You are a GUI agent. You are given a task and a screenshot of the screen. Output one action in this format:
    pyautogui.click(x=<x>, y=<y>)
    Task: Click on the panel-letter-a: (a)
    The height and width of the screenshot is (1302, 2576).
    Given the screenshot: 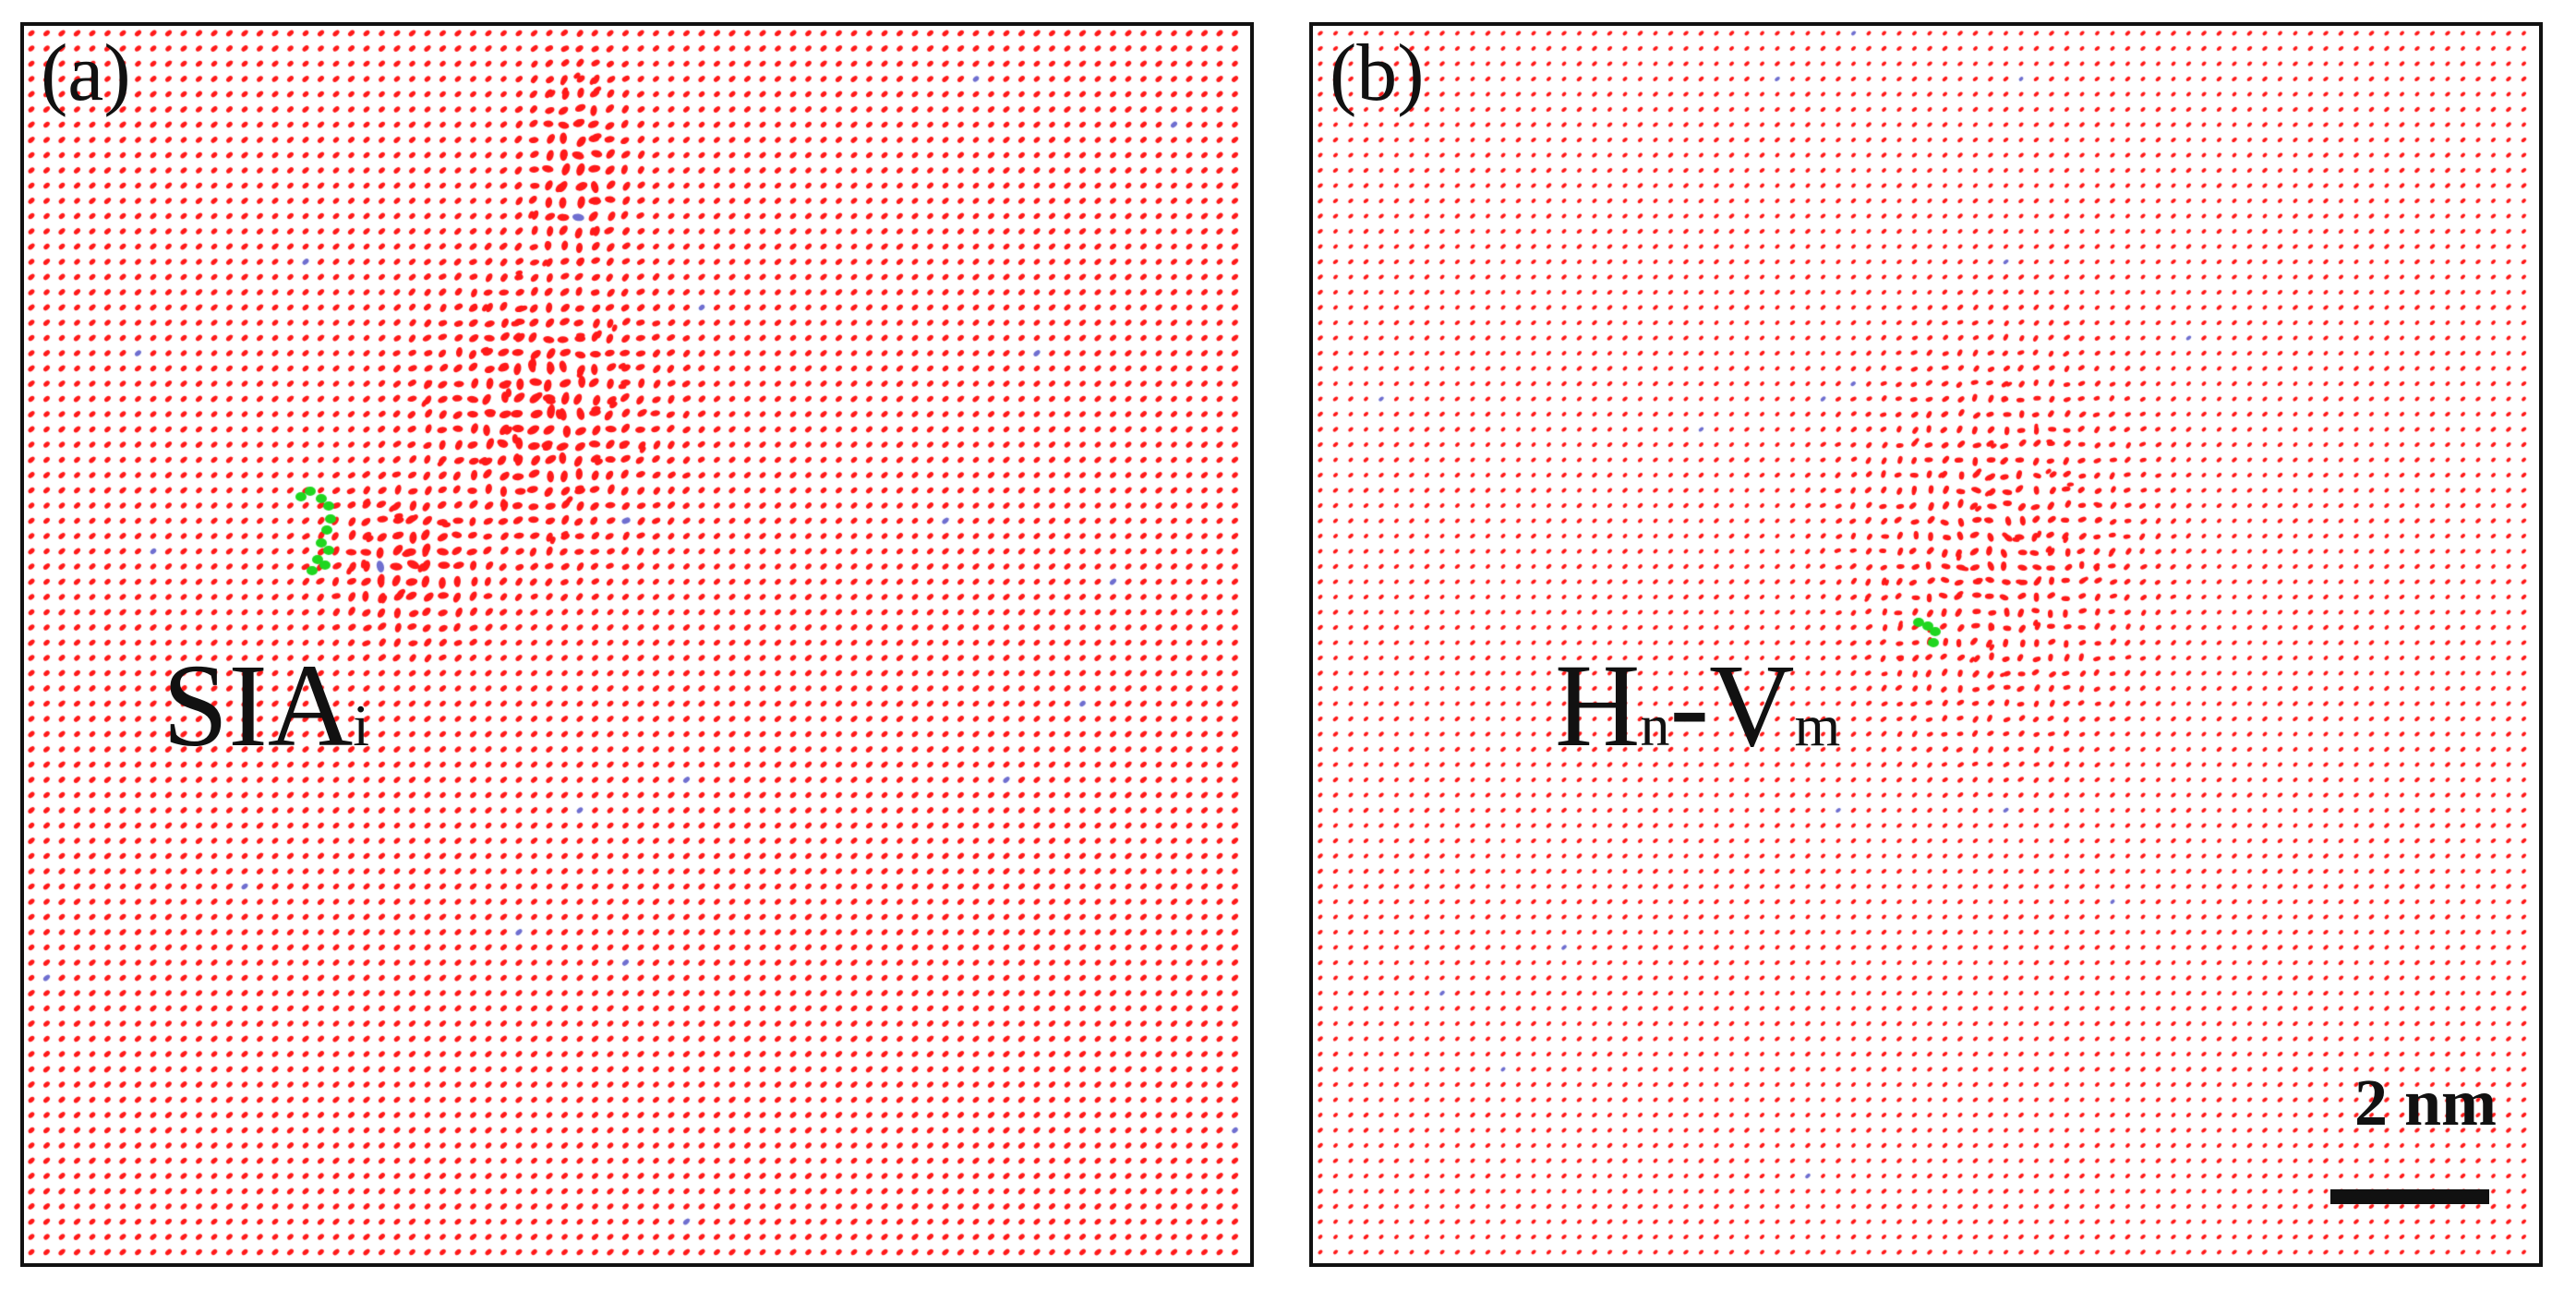 What is the action you would take?
    pyautogui.click(x=86, y=74)
    